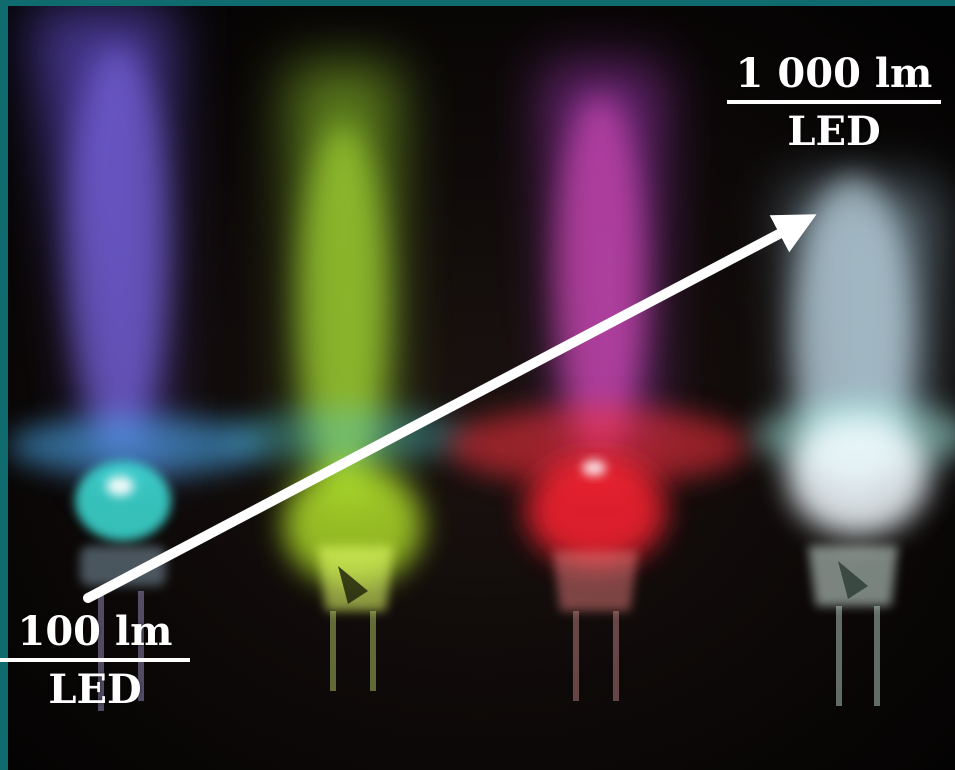  Describe the element at coordinates (95, 631) in the screenshot. I see `label-bottom-numerator: 100 lm` at that location.